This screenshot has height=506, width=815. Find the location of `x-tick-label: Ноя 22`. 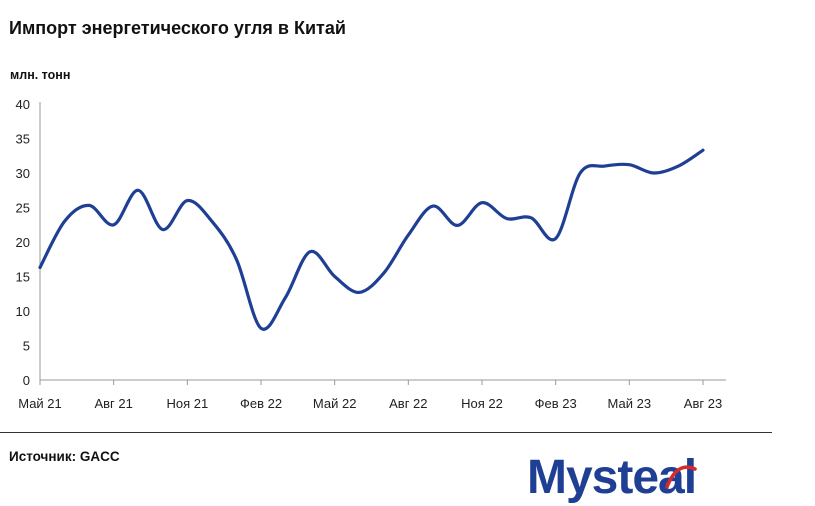

x-tick-label: Ноя 22 is located at coordinates (482, 403).